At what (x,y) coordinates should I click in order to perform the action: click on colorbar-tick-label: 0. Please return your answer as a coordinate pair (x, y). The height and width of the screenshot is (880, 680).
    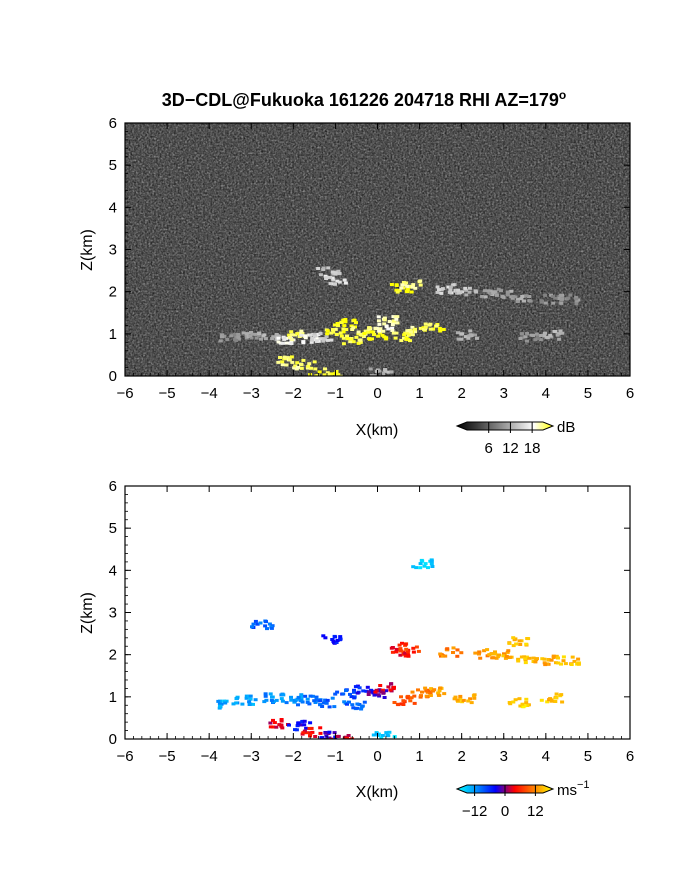
    Looking at the image, I should click on (505, 811).